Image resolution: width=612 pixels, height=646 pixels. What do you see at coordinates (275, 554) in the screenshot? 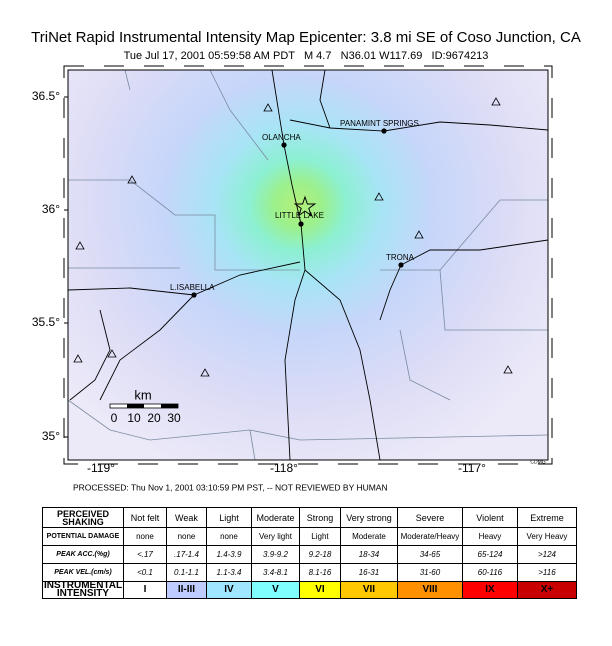
I see `table-cell: 3.9-9.2` at bounding box center [275, 554].